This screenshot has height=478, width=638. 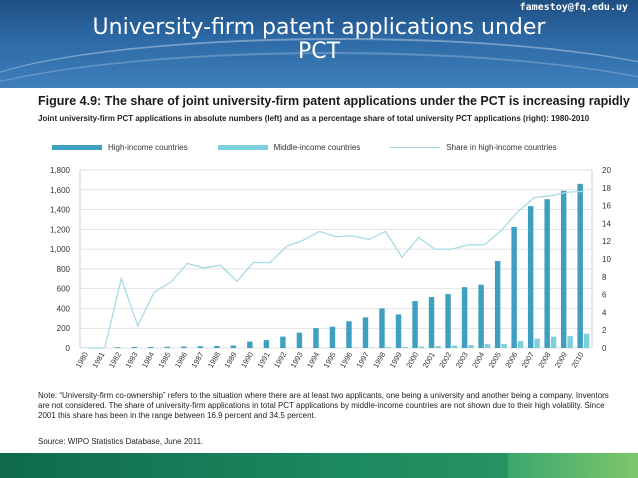 I want to click on x-tick-label: 1992, so click(x=280, y=360).